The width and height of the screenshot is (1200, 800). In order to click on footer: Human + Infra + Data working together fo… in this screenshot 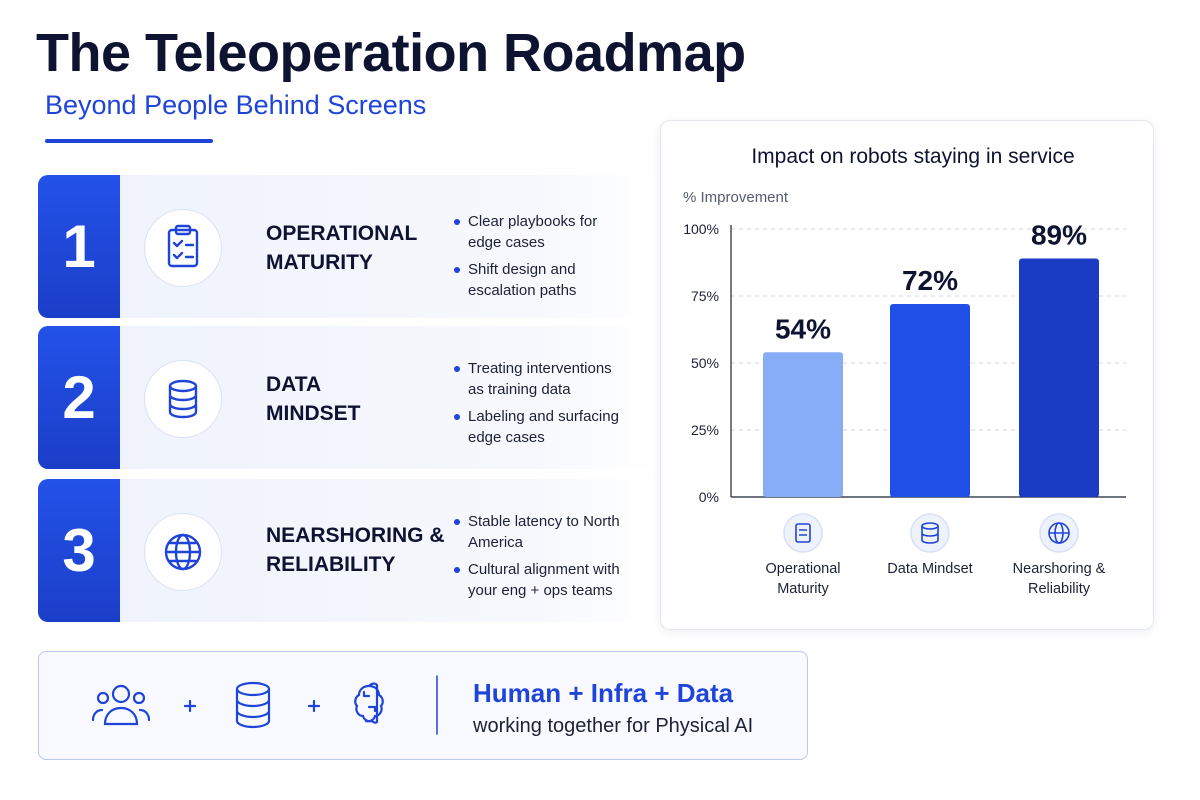, I will do `click(423, 705)`.